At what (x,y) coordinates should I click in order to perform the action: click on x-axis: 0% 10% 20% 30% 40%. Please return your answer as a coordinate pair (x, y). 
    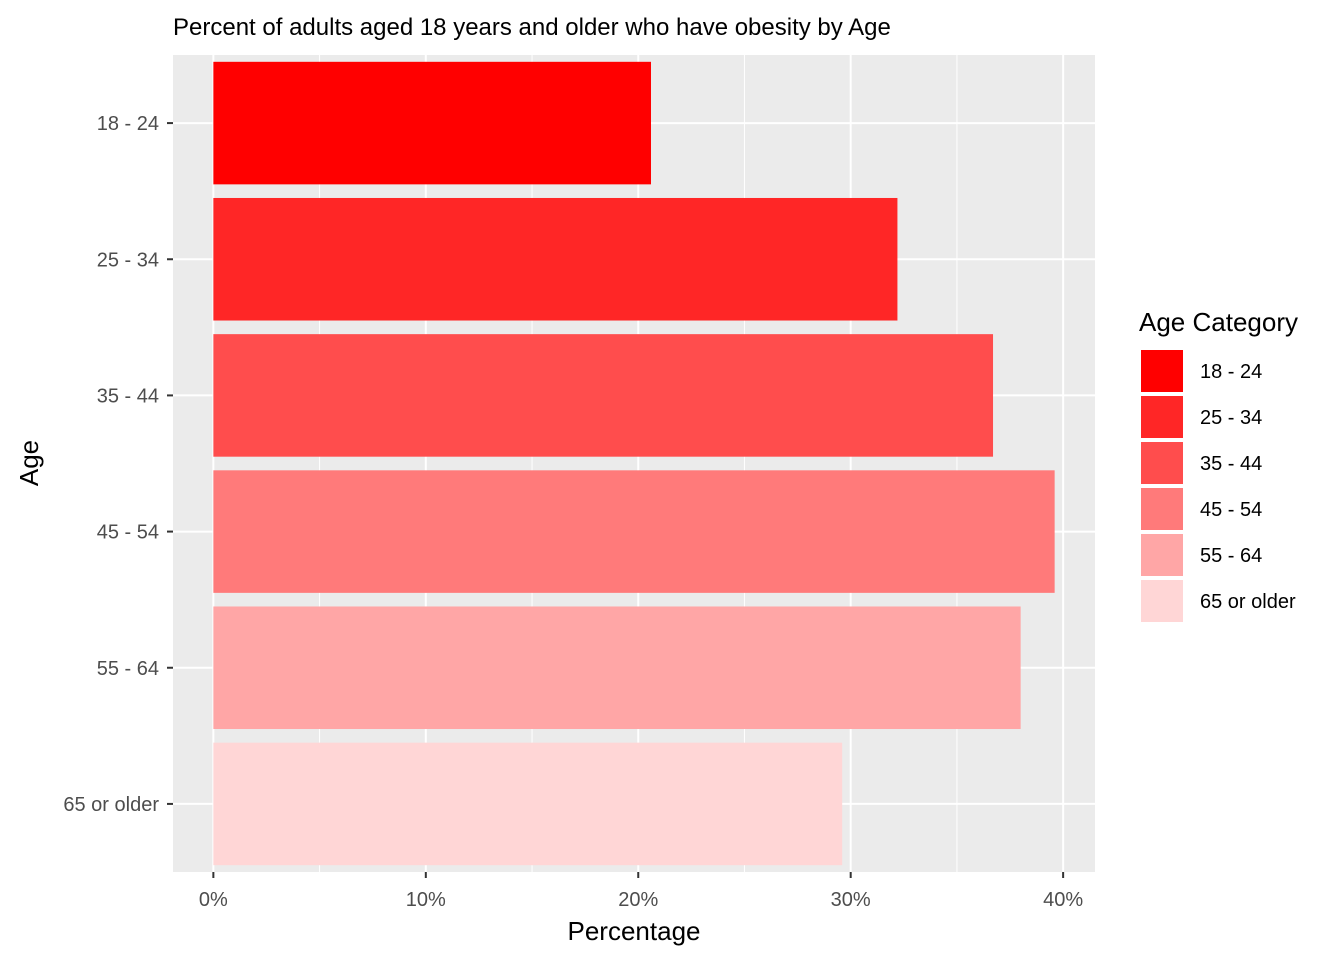
    Looking at the image, I should click on (641, 891).